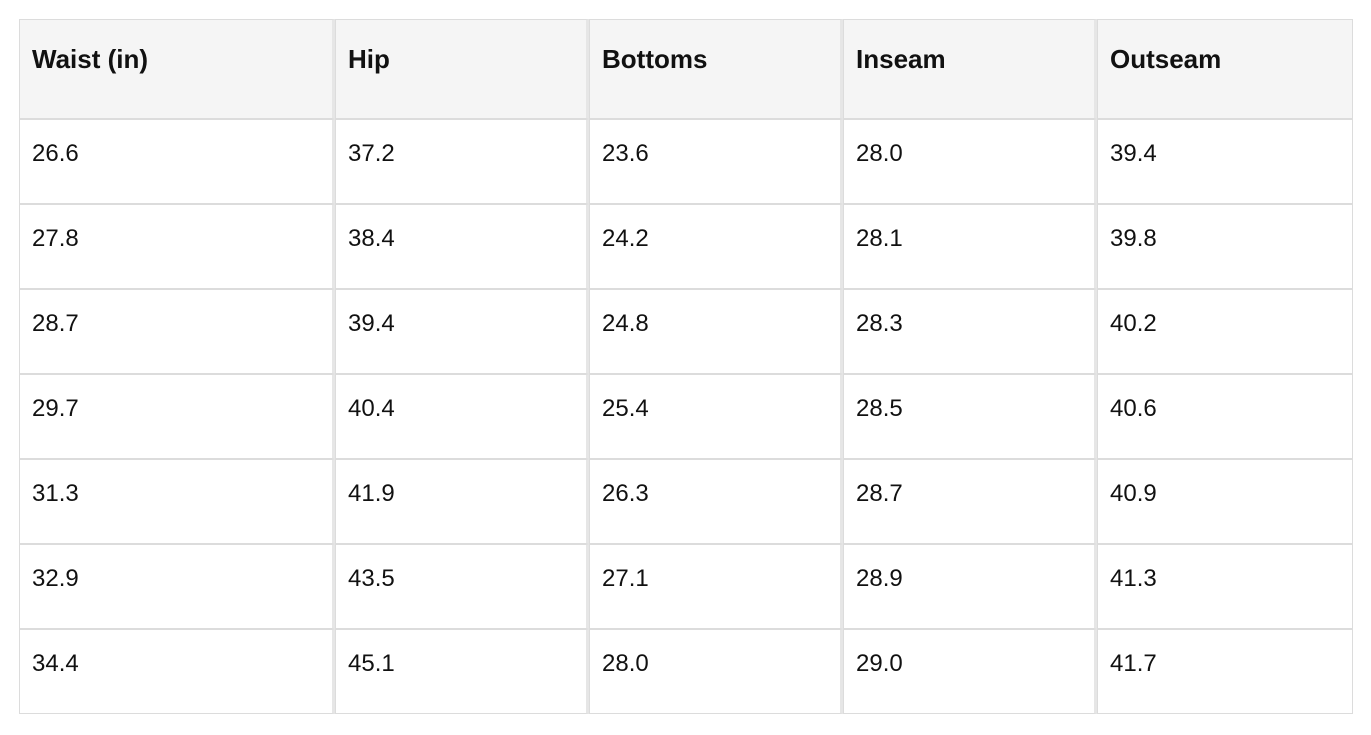 The image size is (1371, 735). I want to click on table-cell: 41.7, so click(1225, 671).